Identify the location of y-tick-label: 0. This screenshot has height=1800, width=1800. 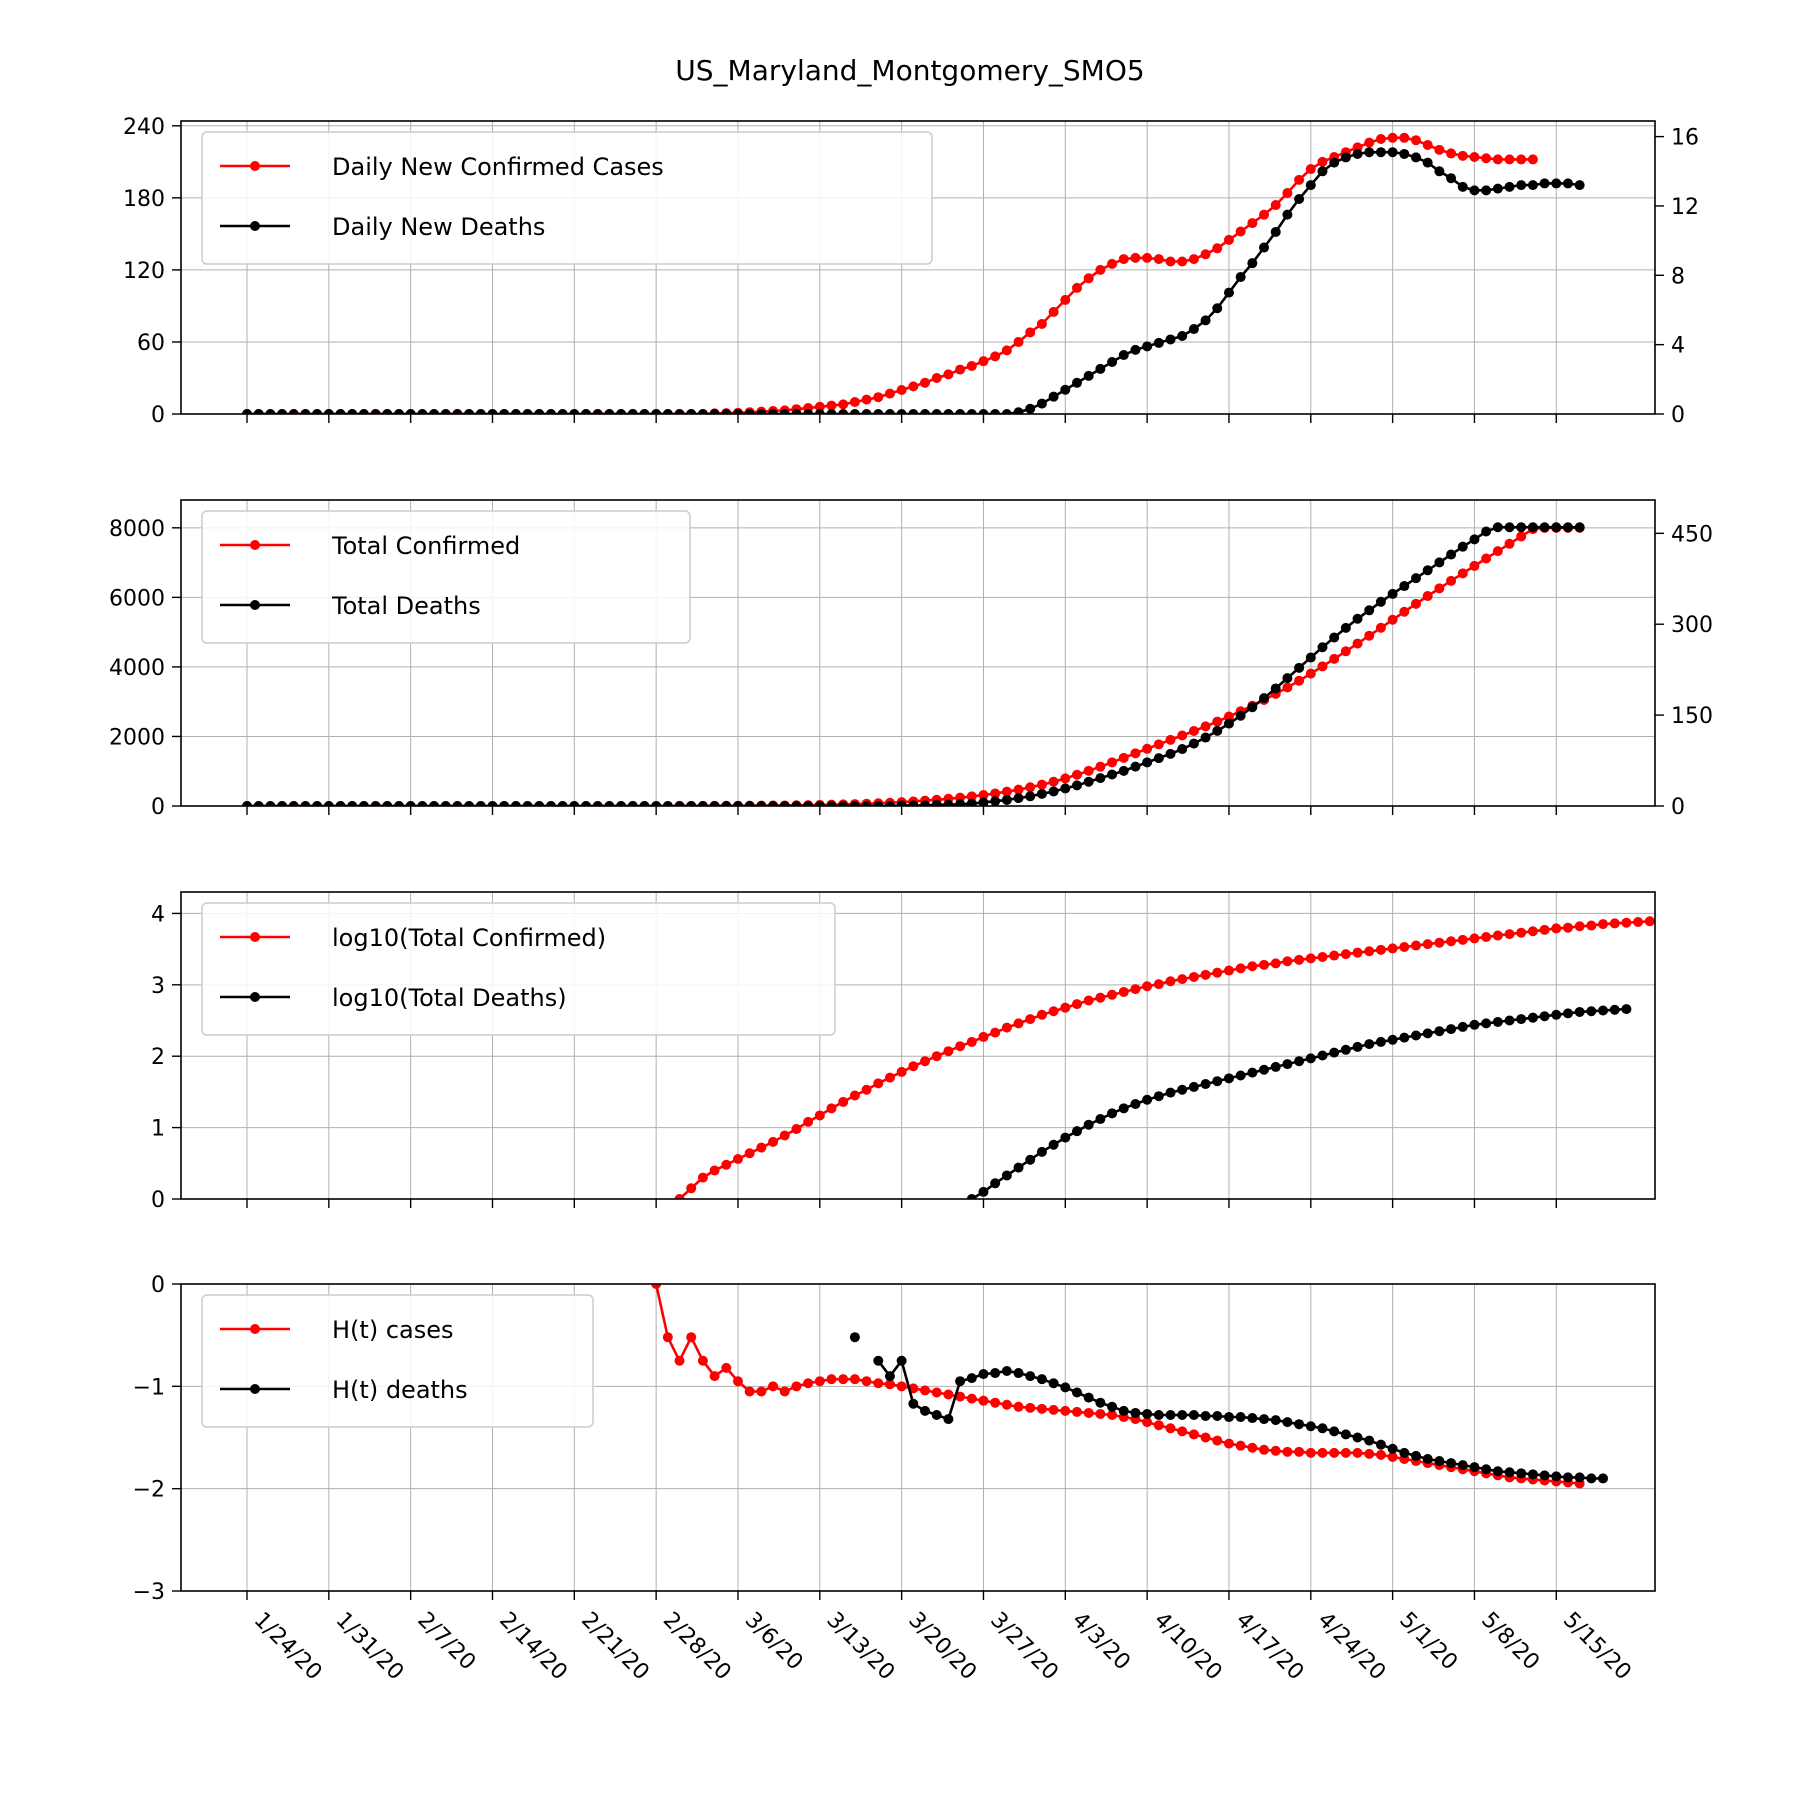
(158, 1200).